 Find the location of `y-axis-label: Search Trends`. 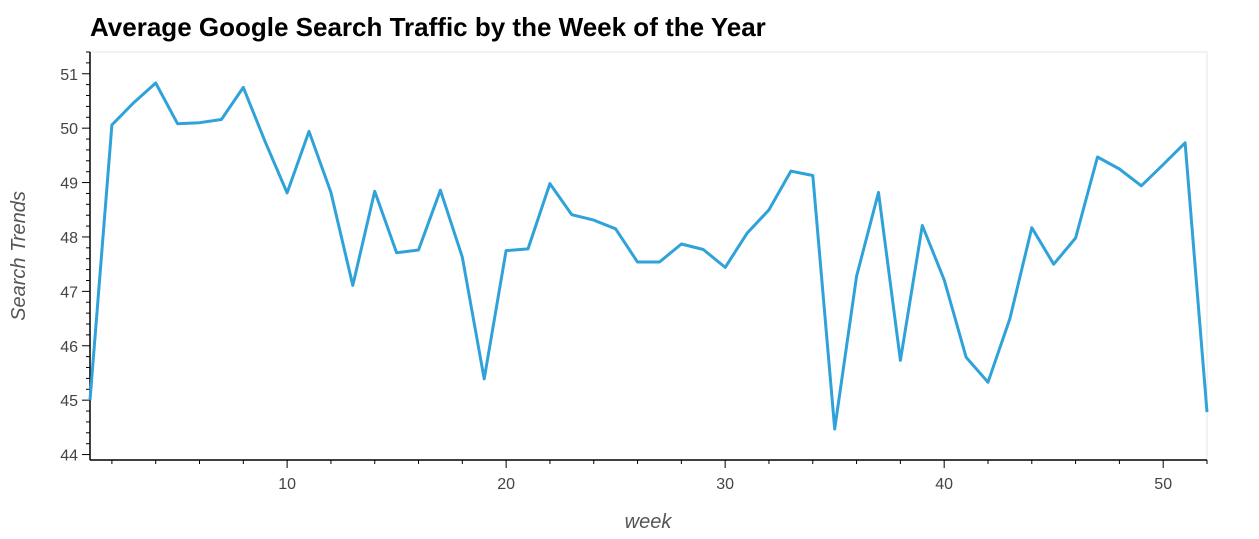

y-axis-label: Search Trends is located at coordinates (19, 256).